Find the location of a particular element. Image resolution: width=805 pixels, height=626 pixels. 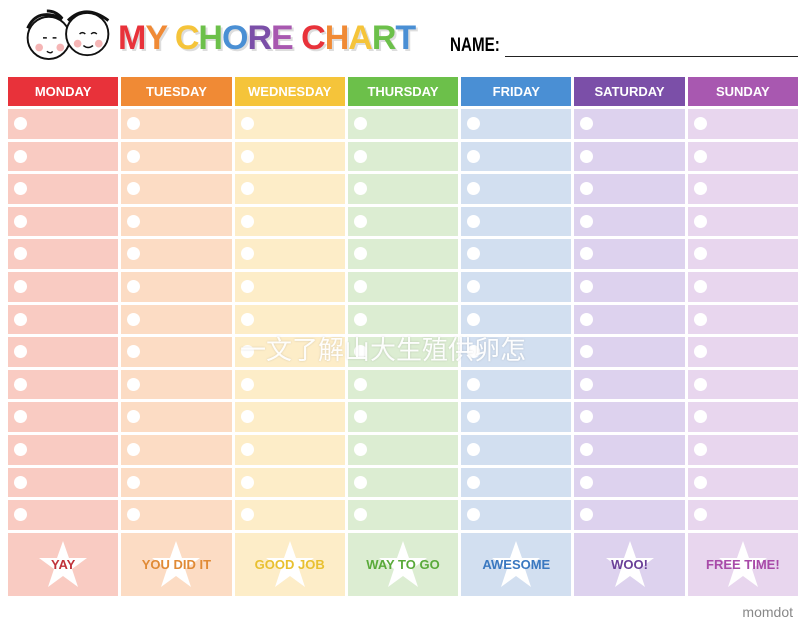

name-field is located at coordinates (651, 56).